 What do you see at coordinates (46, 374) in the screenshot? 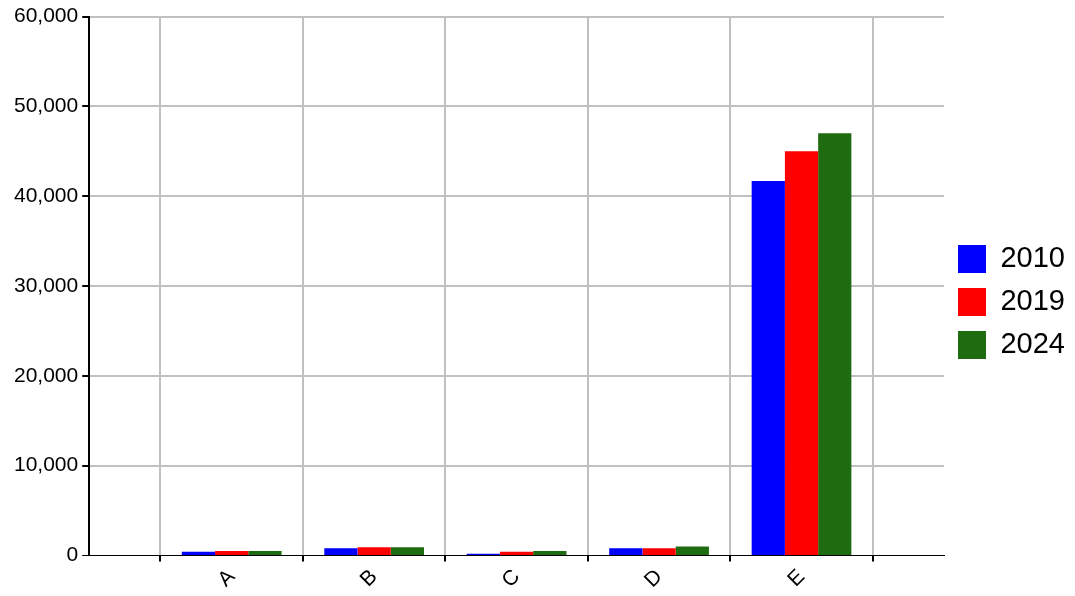
I see `y-tick-label: 20,000` at bounding box center [46, 374].